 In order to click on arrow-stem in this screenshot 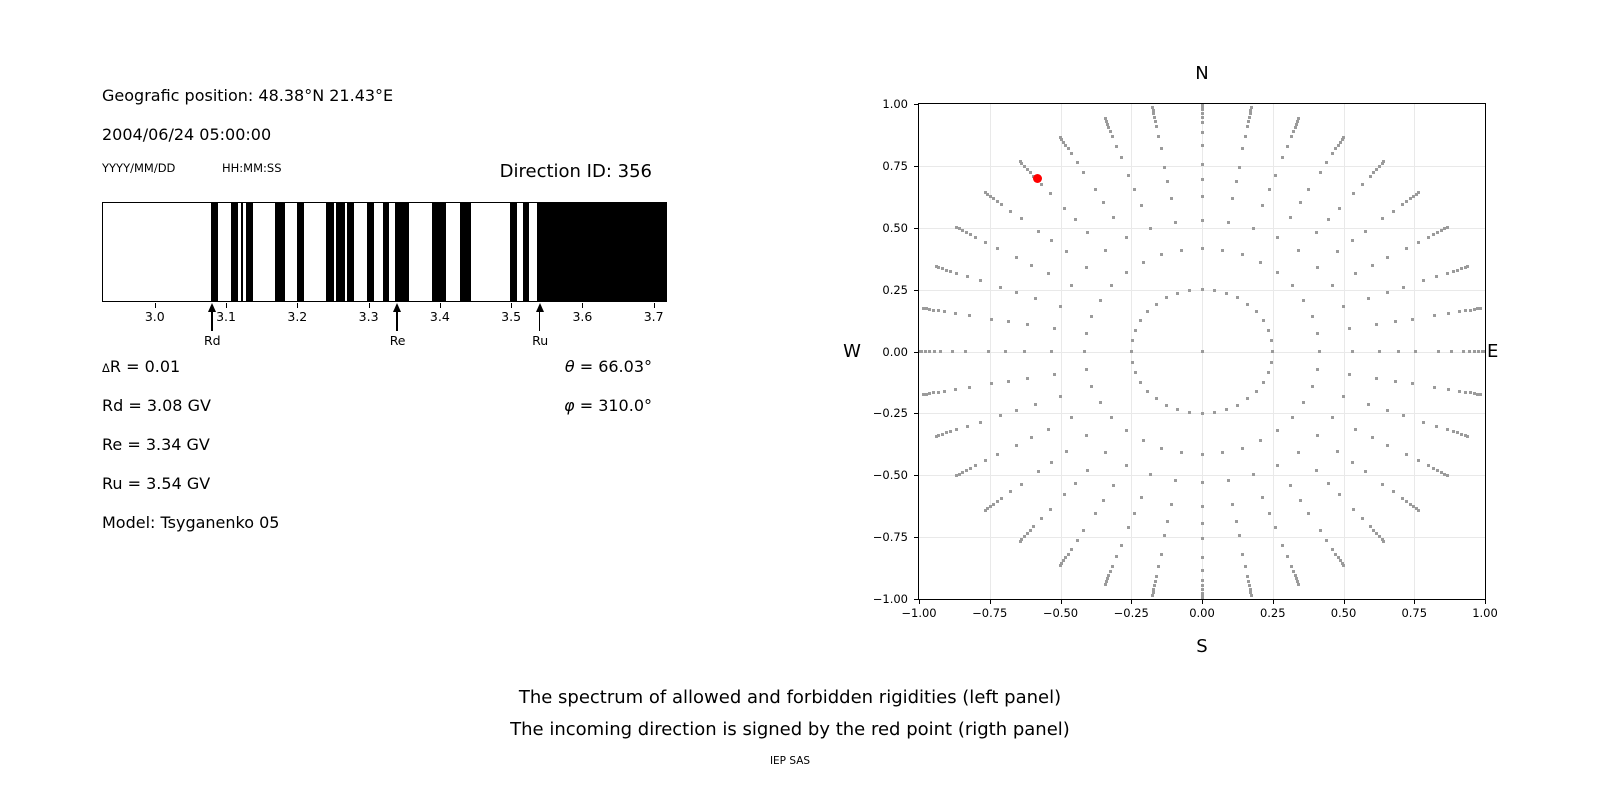, I will do `click(212, 321)`.